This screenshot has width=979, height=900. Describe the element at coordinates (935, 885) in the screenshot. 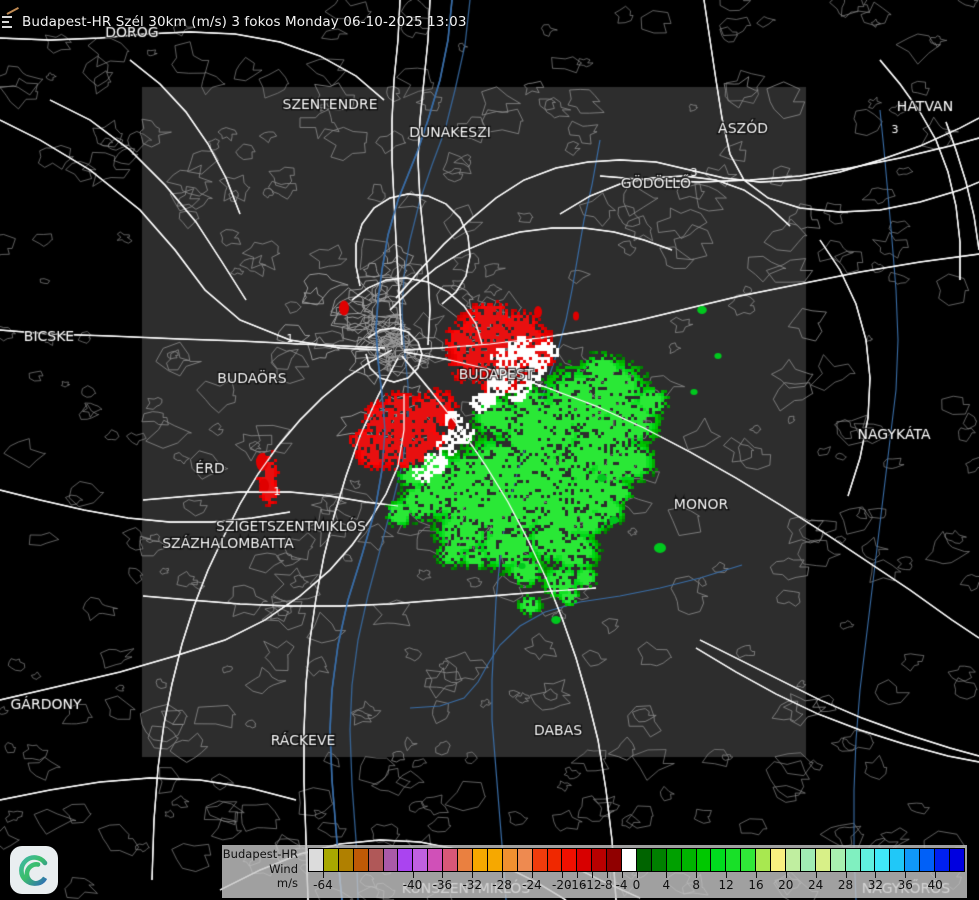

I see `colorbar-tick-label: 40` at that location.